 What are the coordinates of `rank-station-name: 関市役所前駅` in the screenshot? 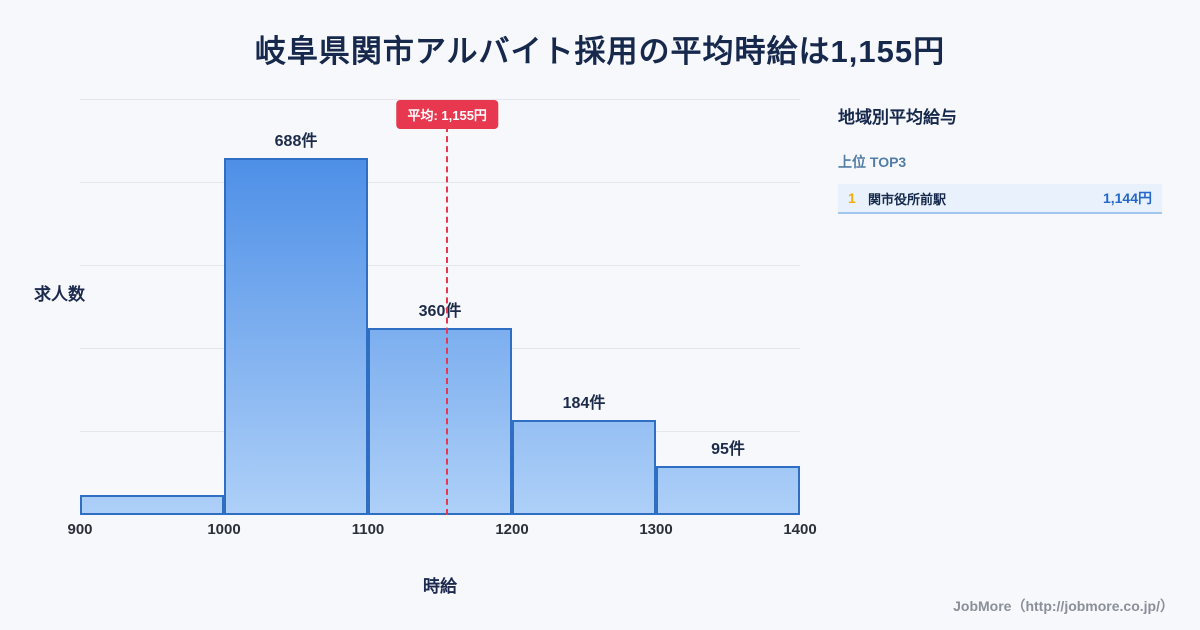 It's located at (907, 199).